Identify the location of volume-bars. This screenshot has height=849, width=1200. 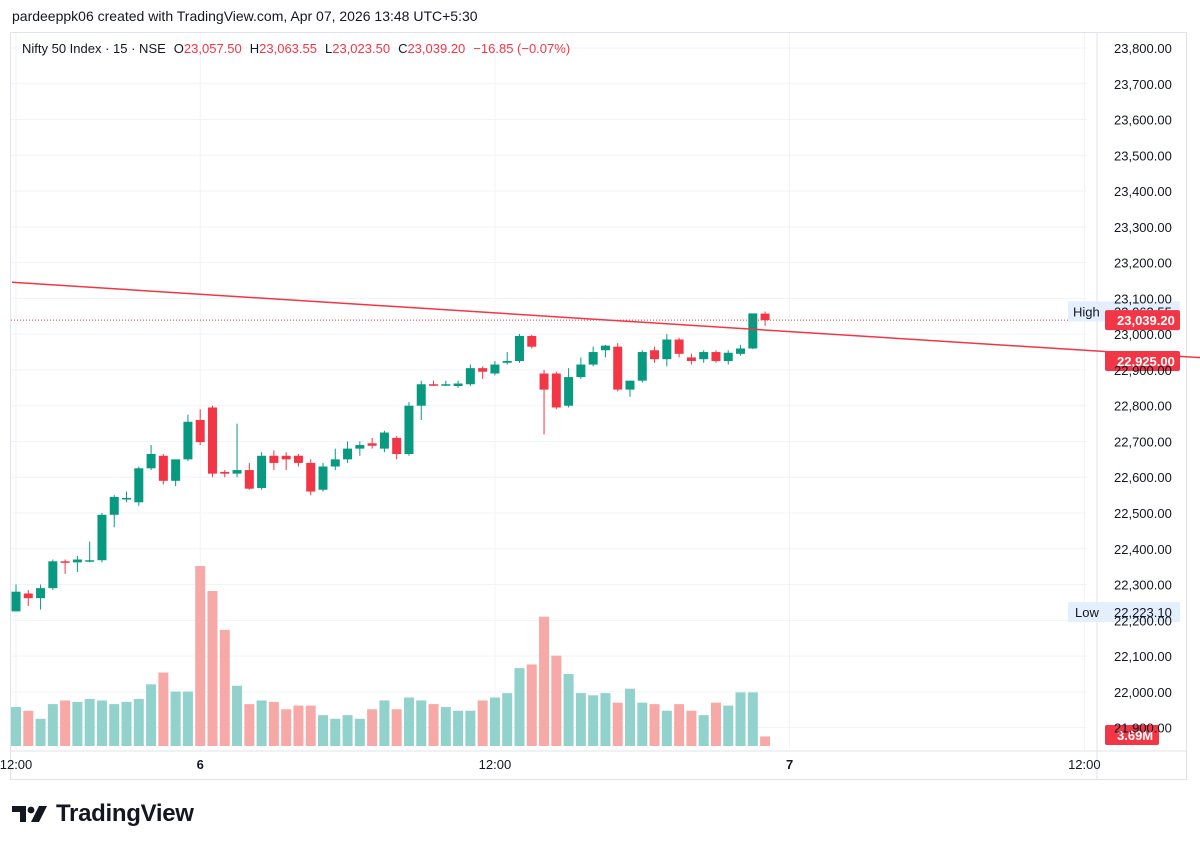
(391, 656).